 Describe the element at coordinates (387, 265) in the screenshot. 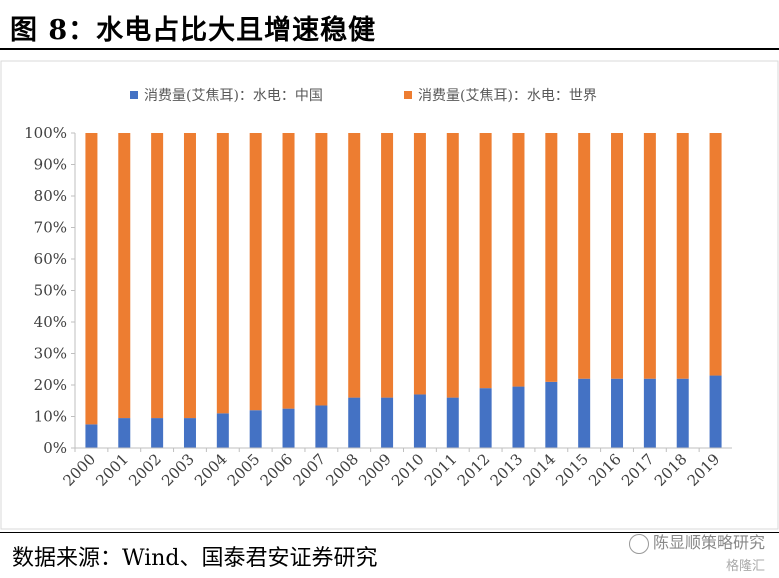

I see `bar-world-2009` at that location.